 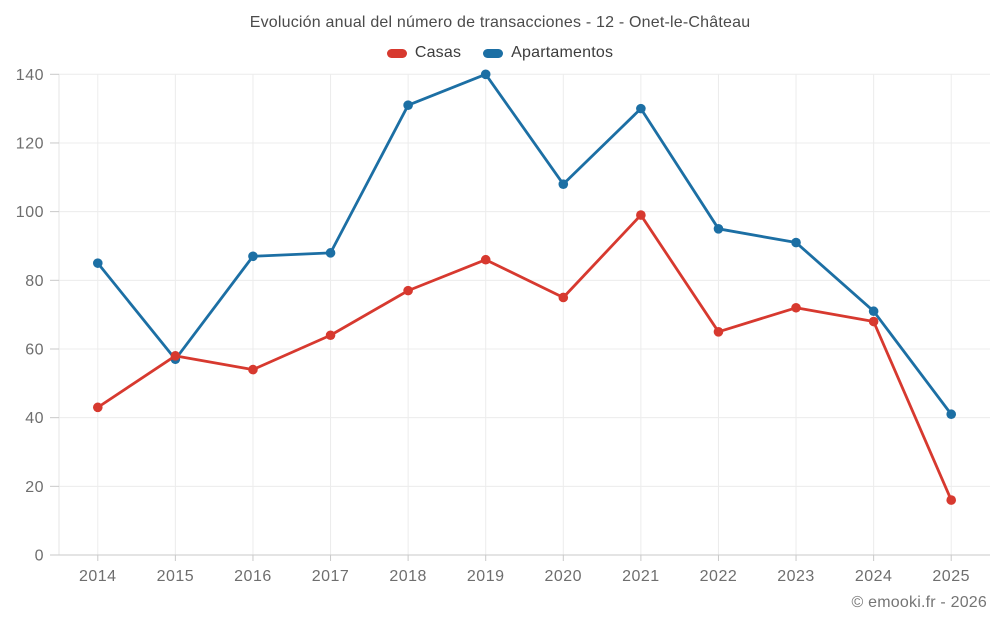 I want to click on legend-item-apartamentos: Apartamentos, so click(x=548, y=53).